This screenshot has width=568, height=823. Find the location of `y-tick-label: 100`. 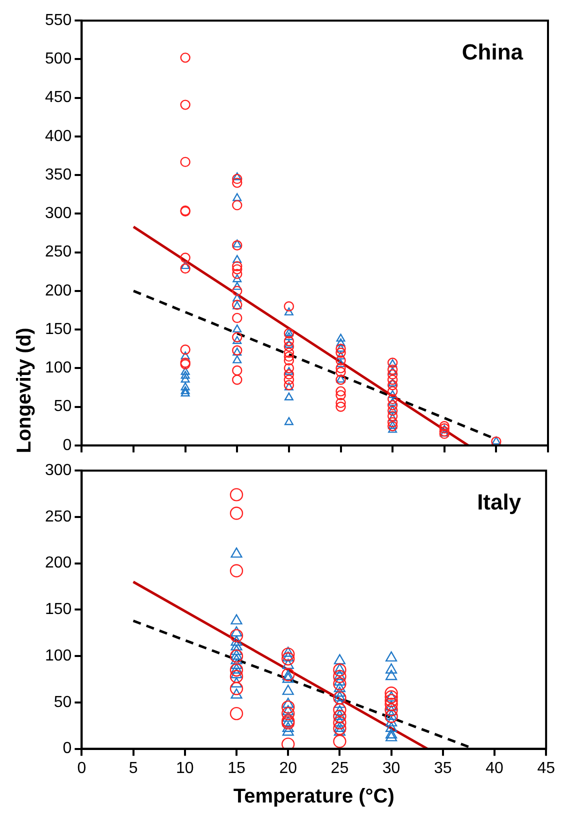

y-tick-label: 100 is located at coordinates (58, 655).